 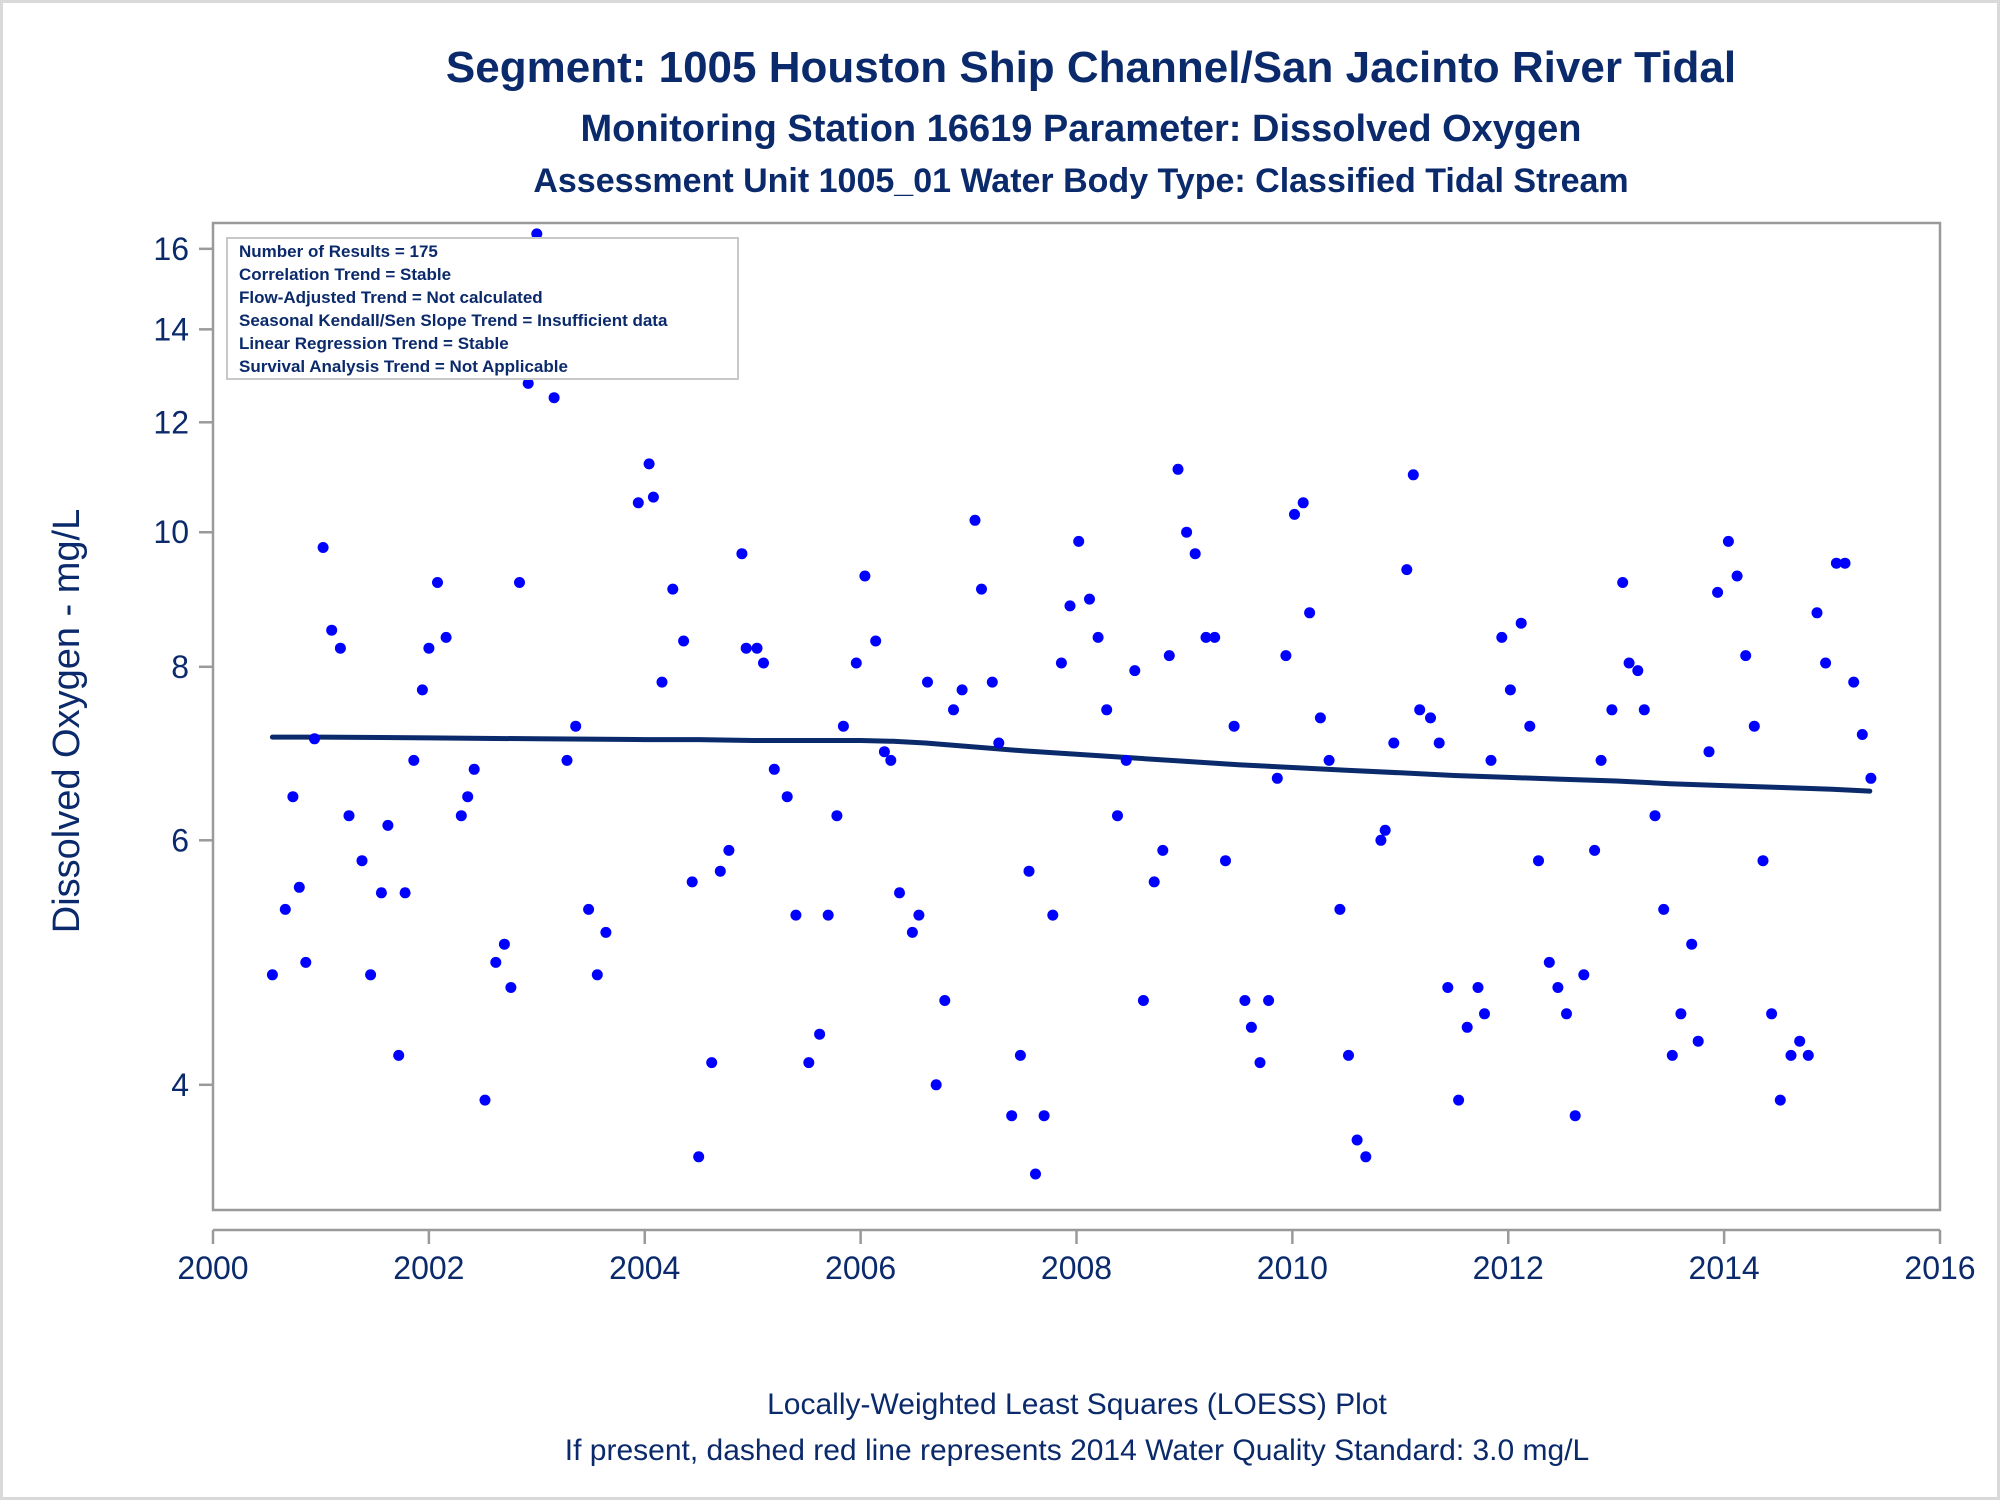 I want to click on stats-line-correlation: Correlation Trend = Stable, so click(x=345, y=274).